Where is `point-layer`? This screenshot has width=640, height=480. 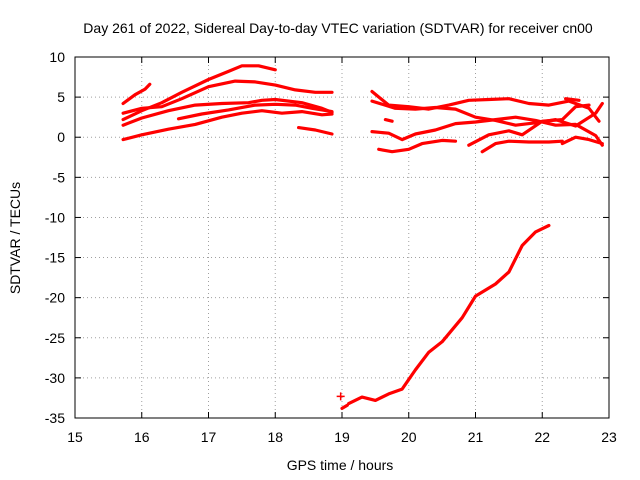 point-layer is located at coordinates (340, 396).